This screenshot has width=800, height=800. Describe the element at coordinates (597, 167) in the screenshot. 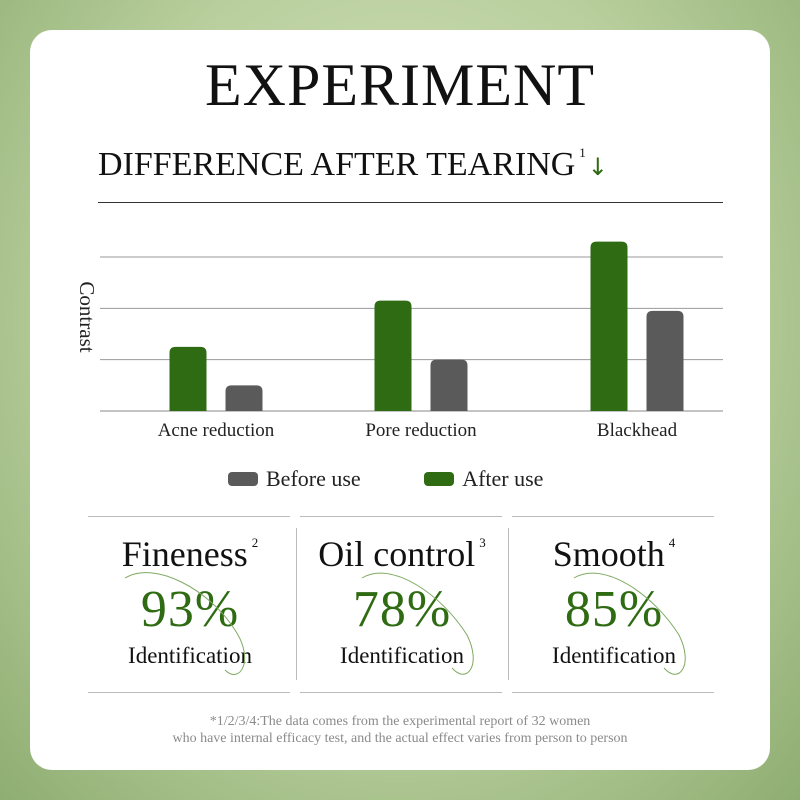

I see `down-arrow-icon: ↓` at that location.